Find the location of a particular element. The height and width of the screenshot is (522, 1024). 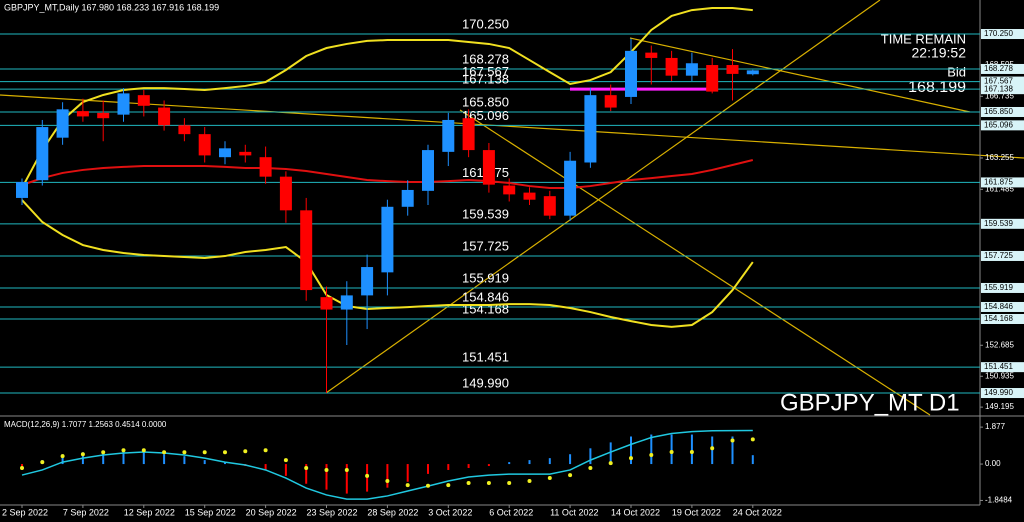

macd-tick-label: 1.877 is located at coordinates (995, 426).